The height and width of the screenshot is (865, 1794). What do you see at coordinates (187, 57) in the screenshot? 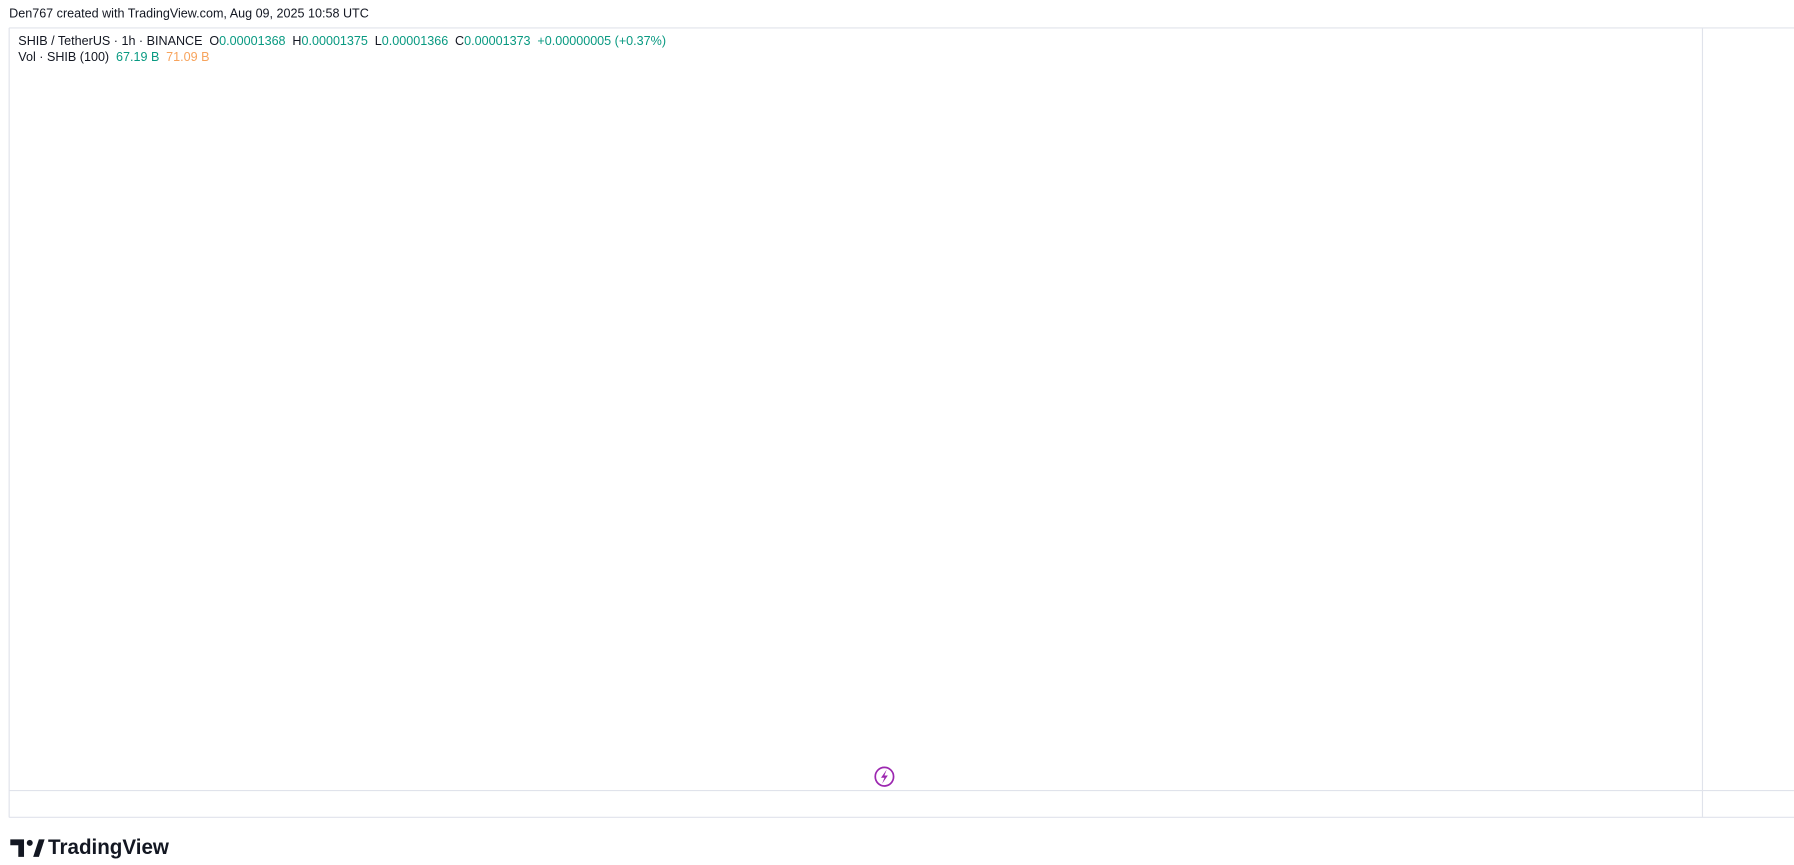
I see `volume-ma: 71.09 B` at bounding box center [187, 57].